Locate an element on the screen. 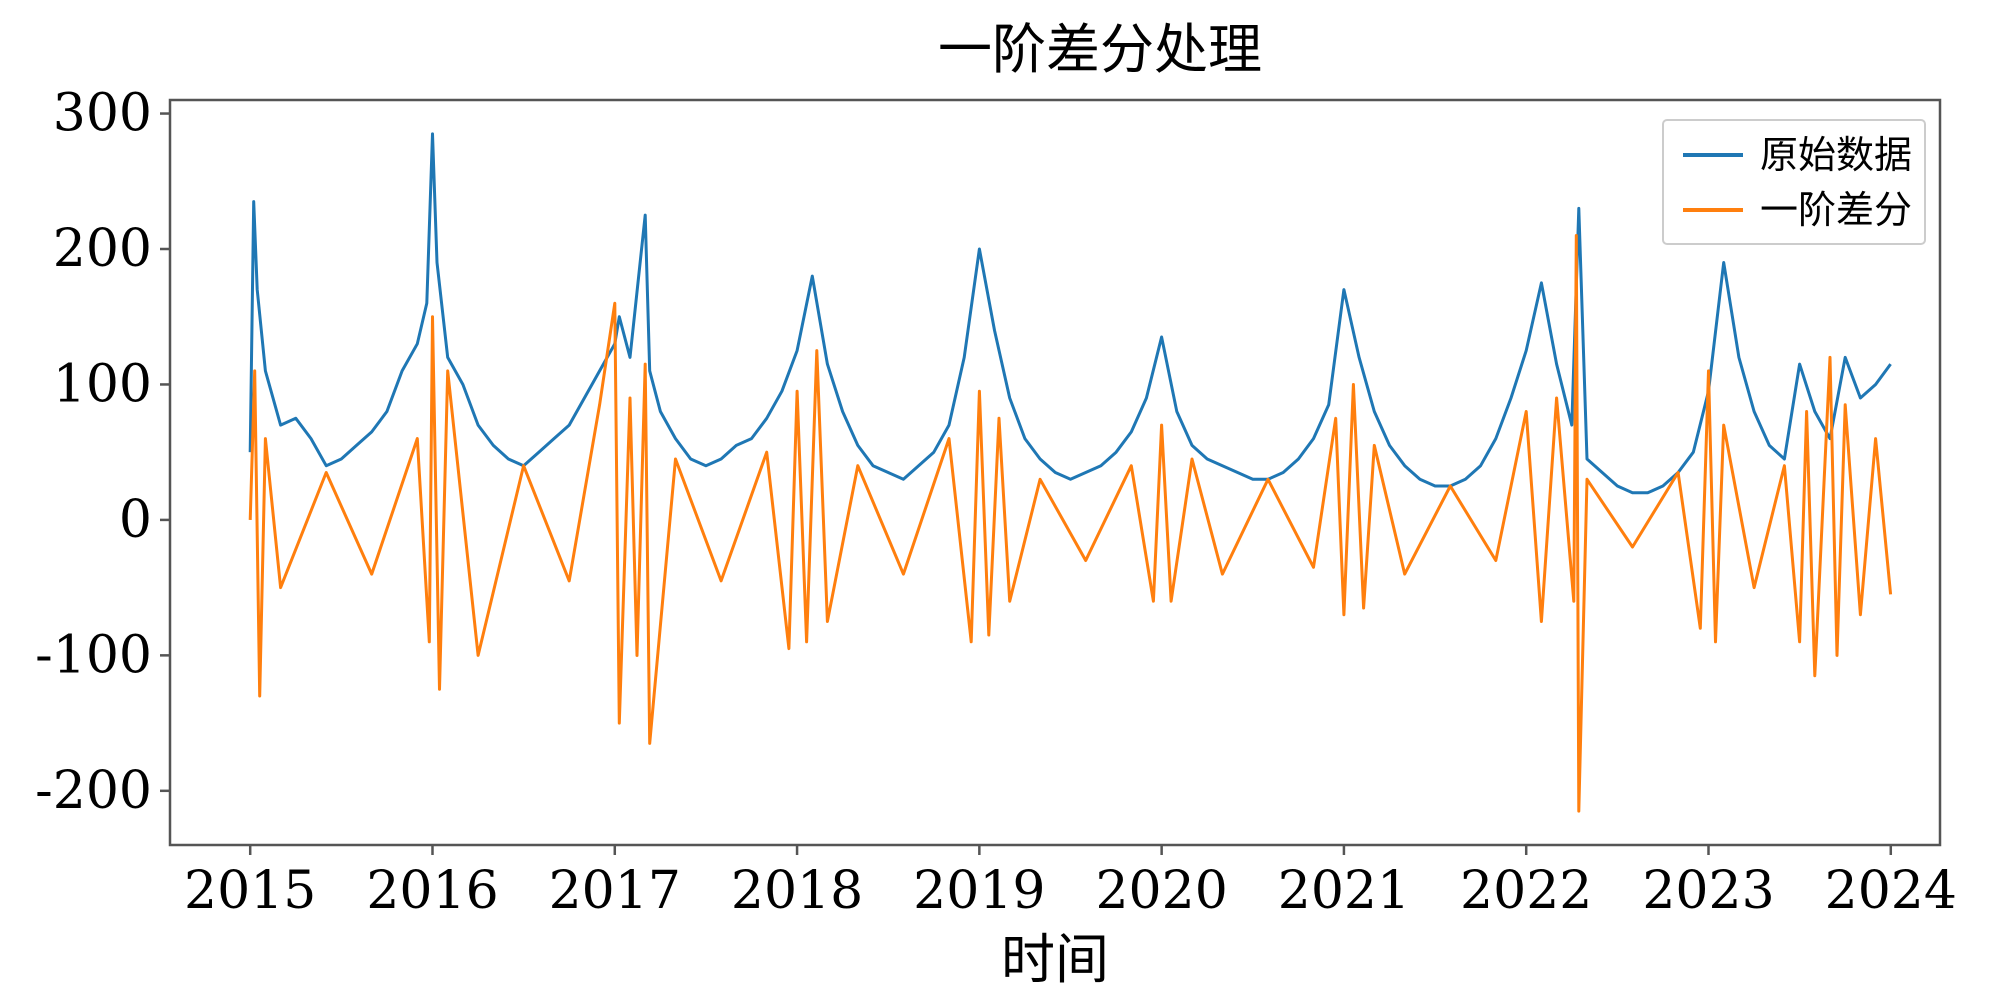 This screenshot has width=2000, height=996. x-tick-label: 2019 is located at coordinates (979, 891).